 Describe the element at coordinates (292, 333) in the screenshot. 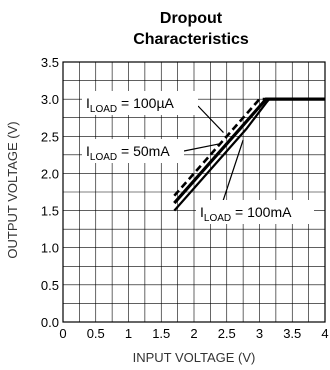

I see `x-tick-label: 3.5` at that location.